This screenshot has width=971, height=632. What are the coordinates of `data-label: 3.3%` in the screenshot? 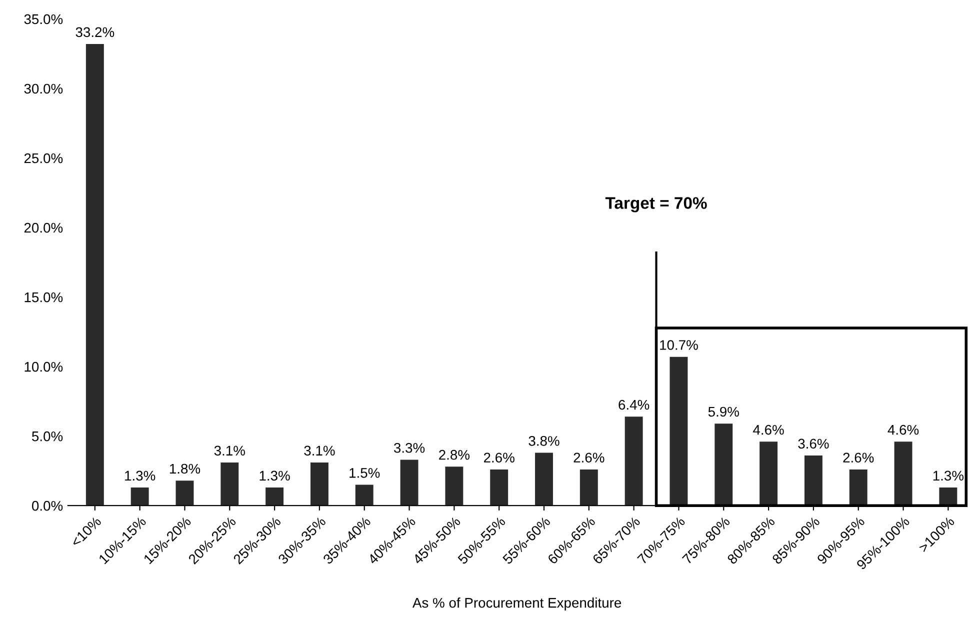 It's located at (409, 447).